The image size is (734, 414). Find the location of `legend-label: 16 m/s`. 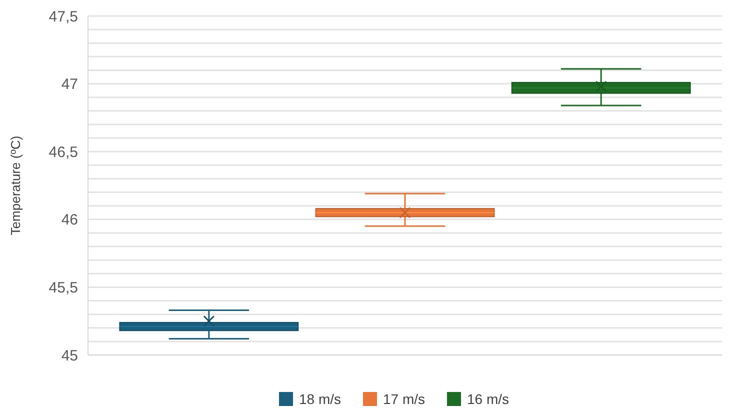

legend-label: 16 m/s is located at coordinates (488, 398).